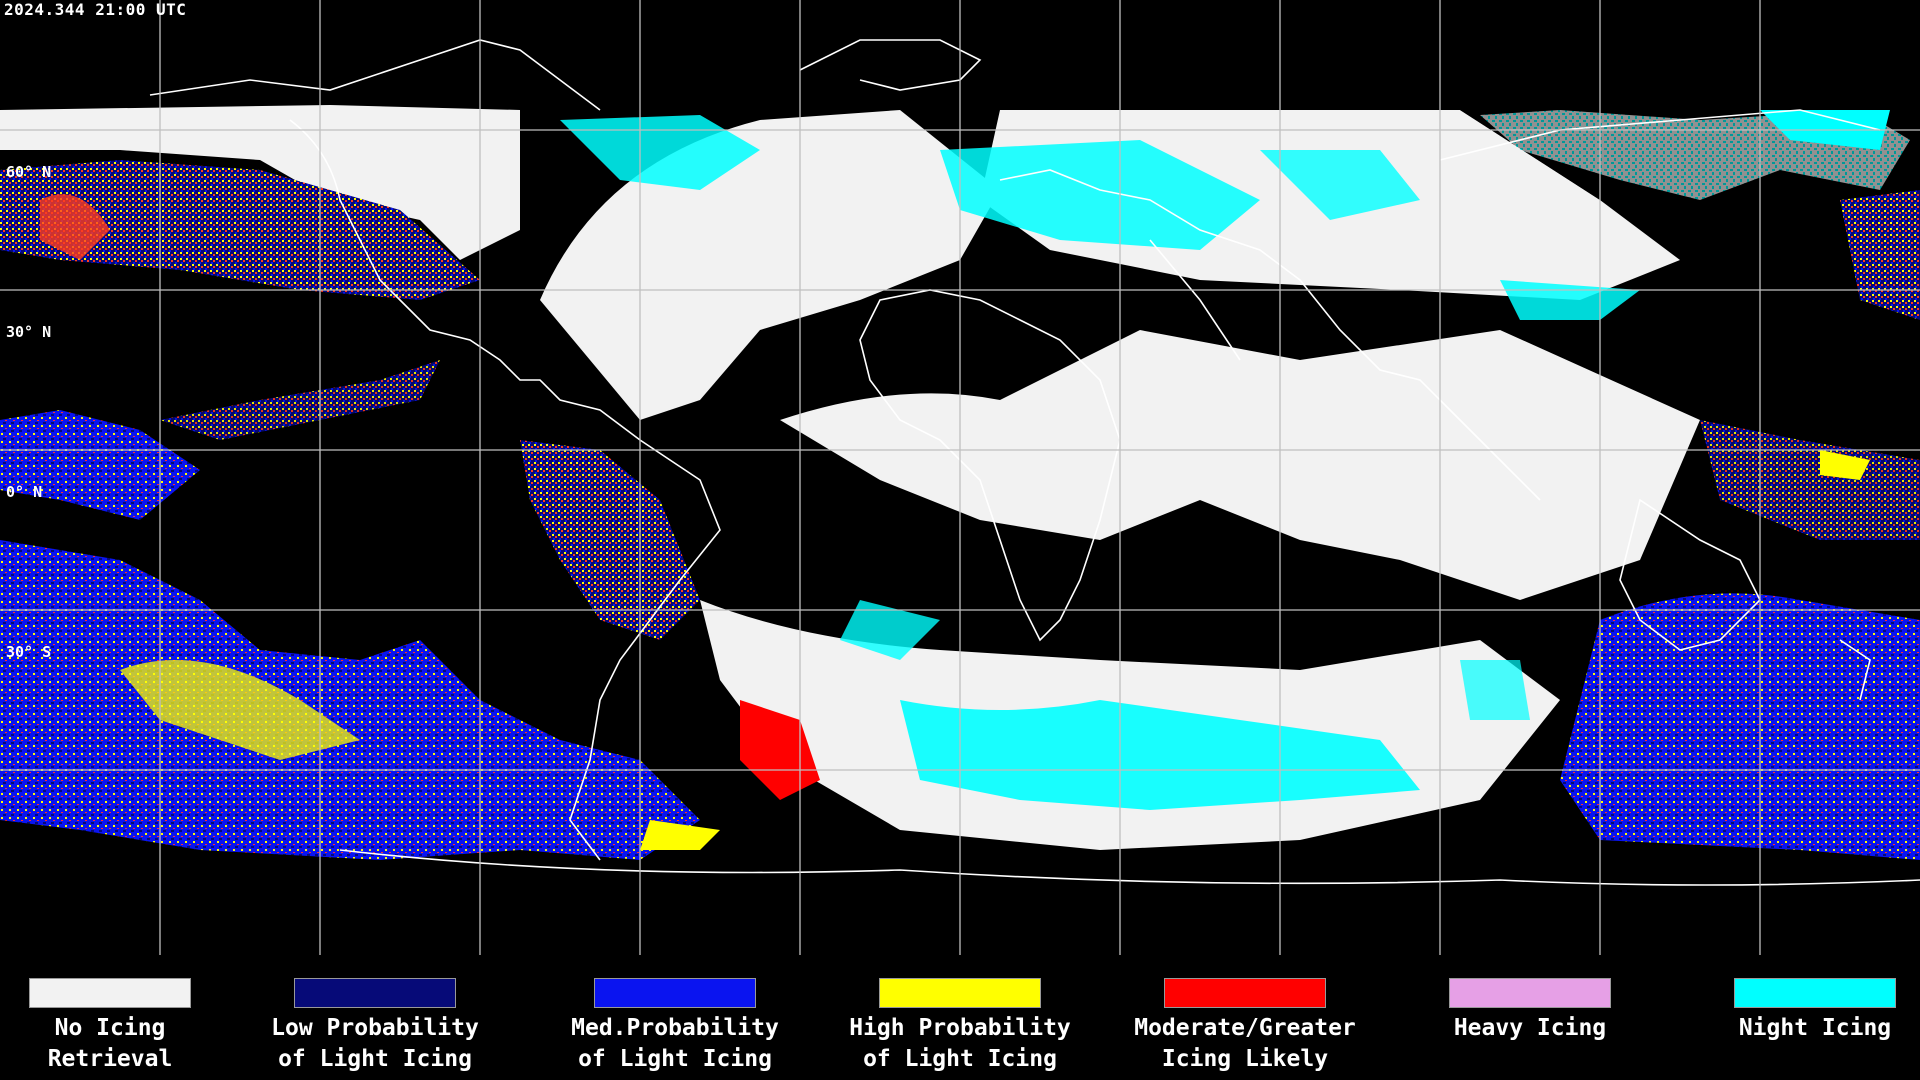 This screenshot has width=1920, height=1080. What do you see at coordinates (29, 172) in the screenshot?
I see `lat-label-60n: 60° N` at bounding box center [29, 172].